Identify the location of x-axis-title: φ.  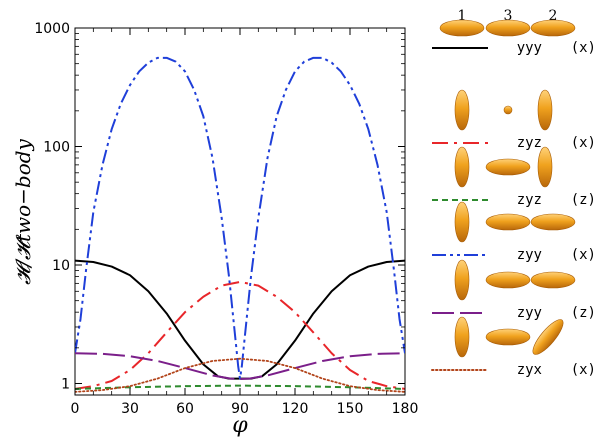
(240, 425).